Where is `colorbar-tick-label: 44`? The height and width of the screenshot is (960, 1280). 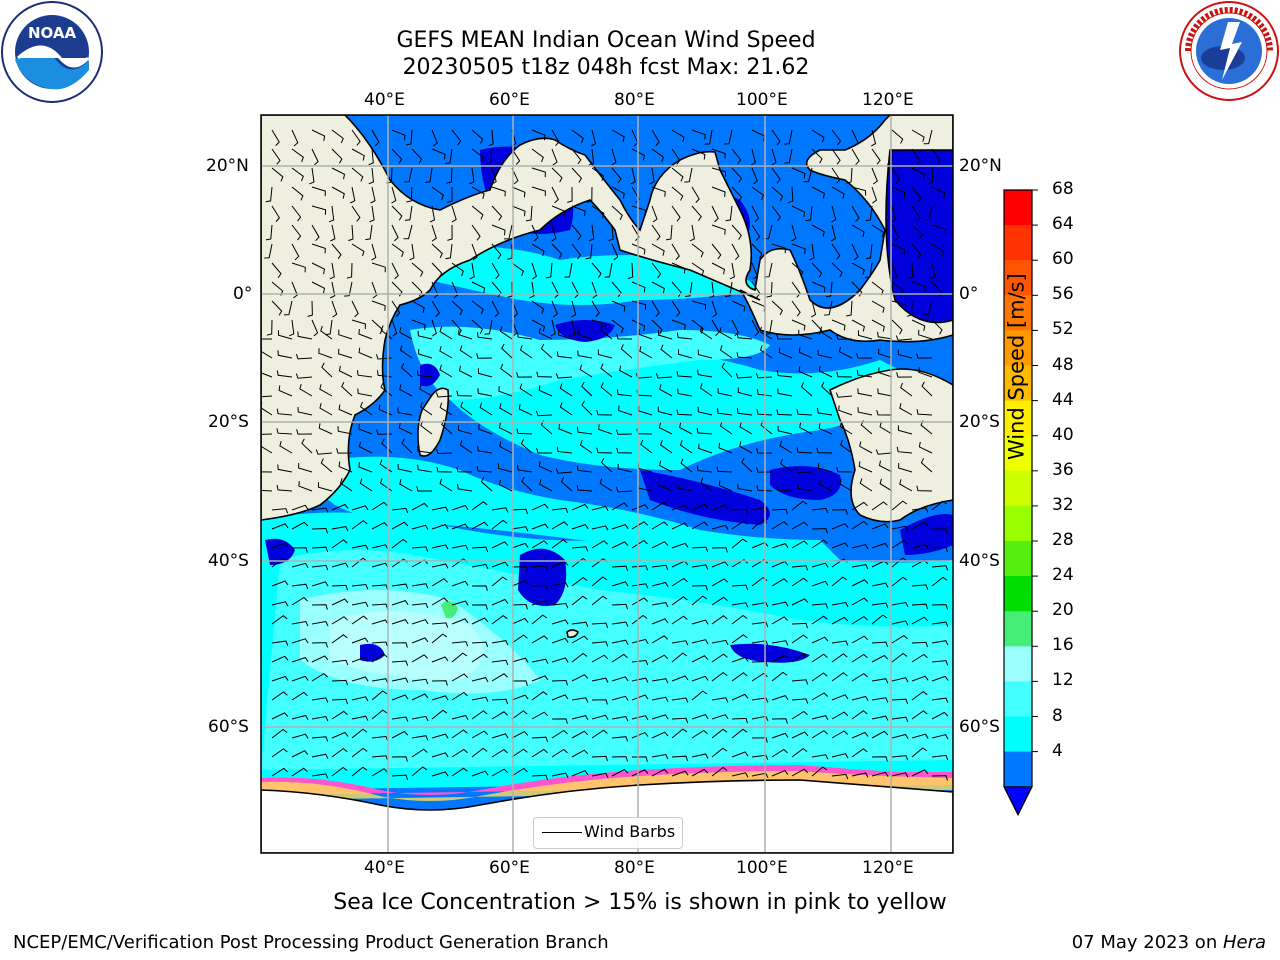 colorbar-tick-label: 44 is located at coordinates (1063, 399).